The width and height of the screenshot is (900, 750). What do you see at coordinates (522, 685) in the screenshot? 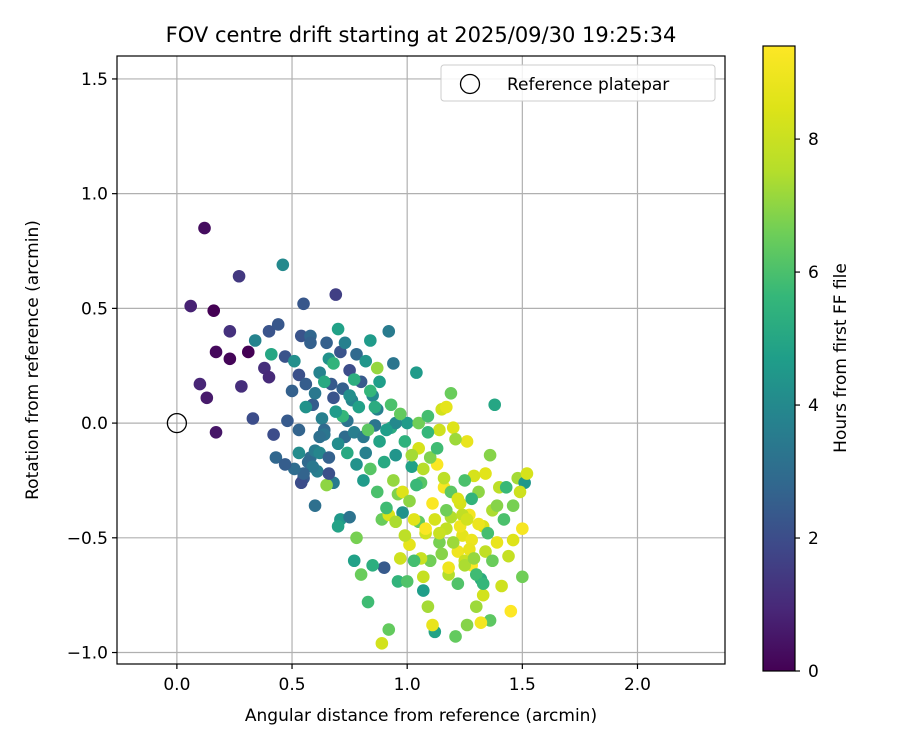
I see `x-tick-label: 1.5` at bounding box center [522, 685].